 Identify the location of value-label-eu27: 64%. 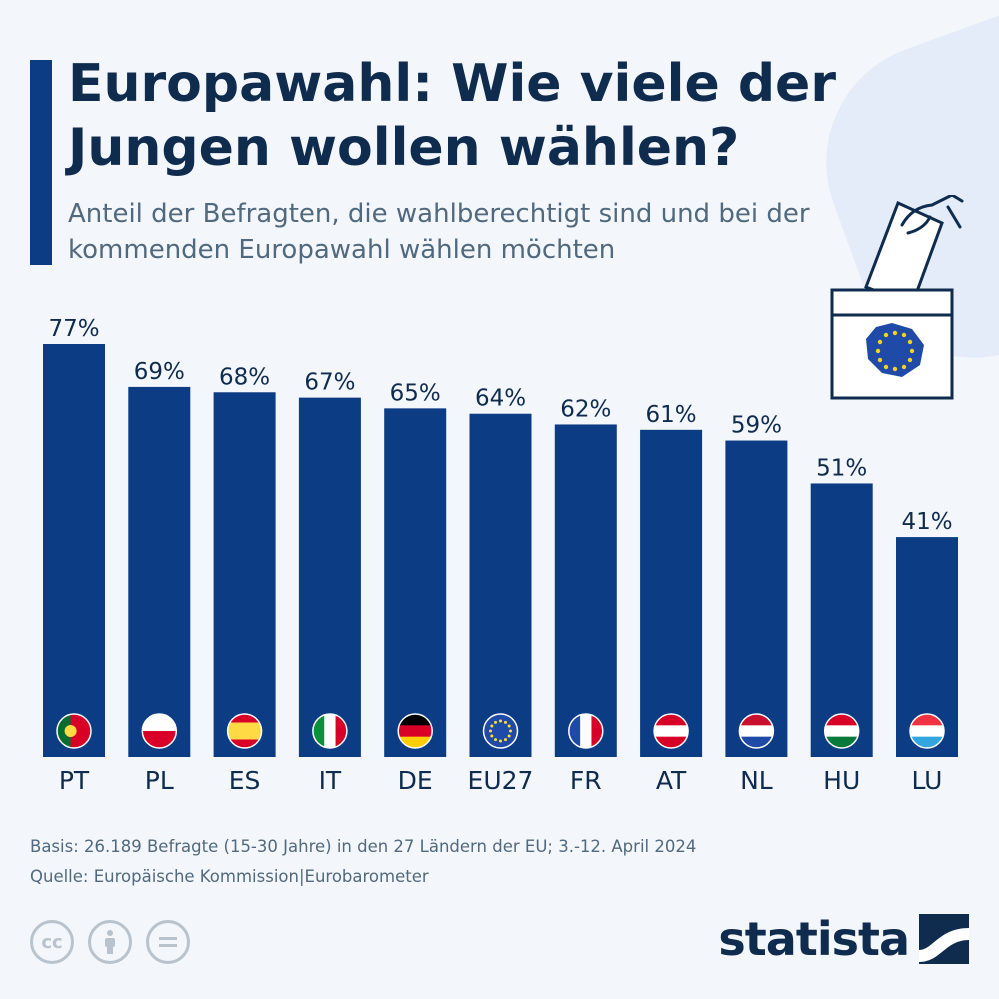
(500, 399).